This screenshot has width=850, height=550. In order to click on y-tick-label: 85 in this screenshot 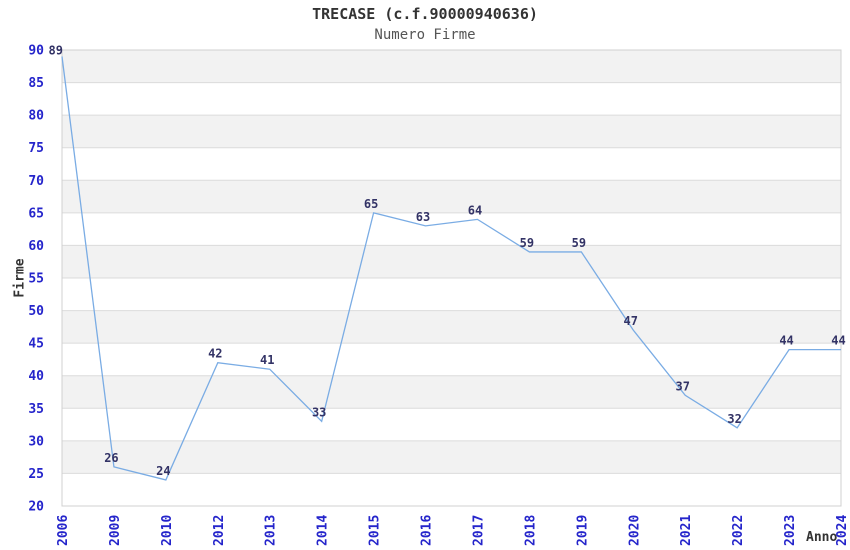, I will do `click(36, 83)`.